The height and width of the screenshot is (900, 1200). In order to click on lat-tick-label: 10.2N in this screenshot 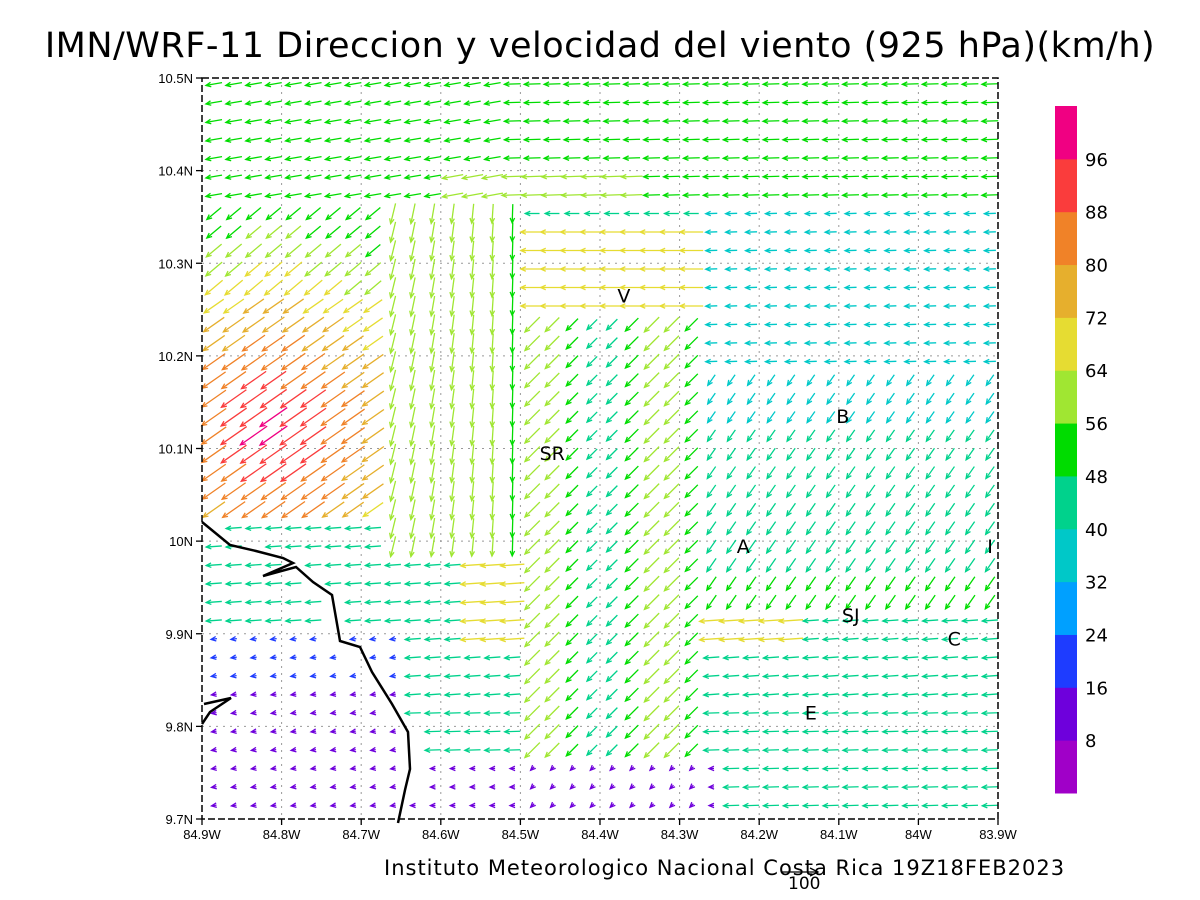, I will do `click(175, 356)`.